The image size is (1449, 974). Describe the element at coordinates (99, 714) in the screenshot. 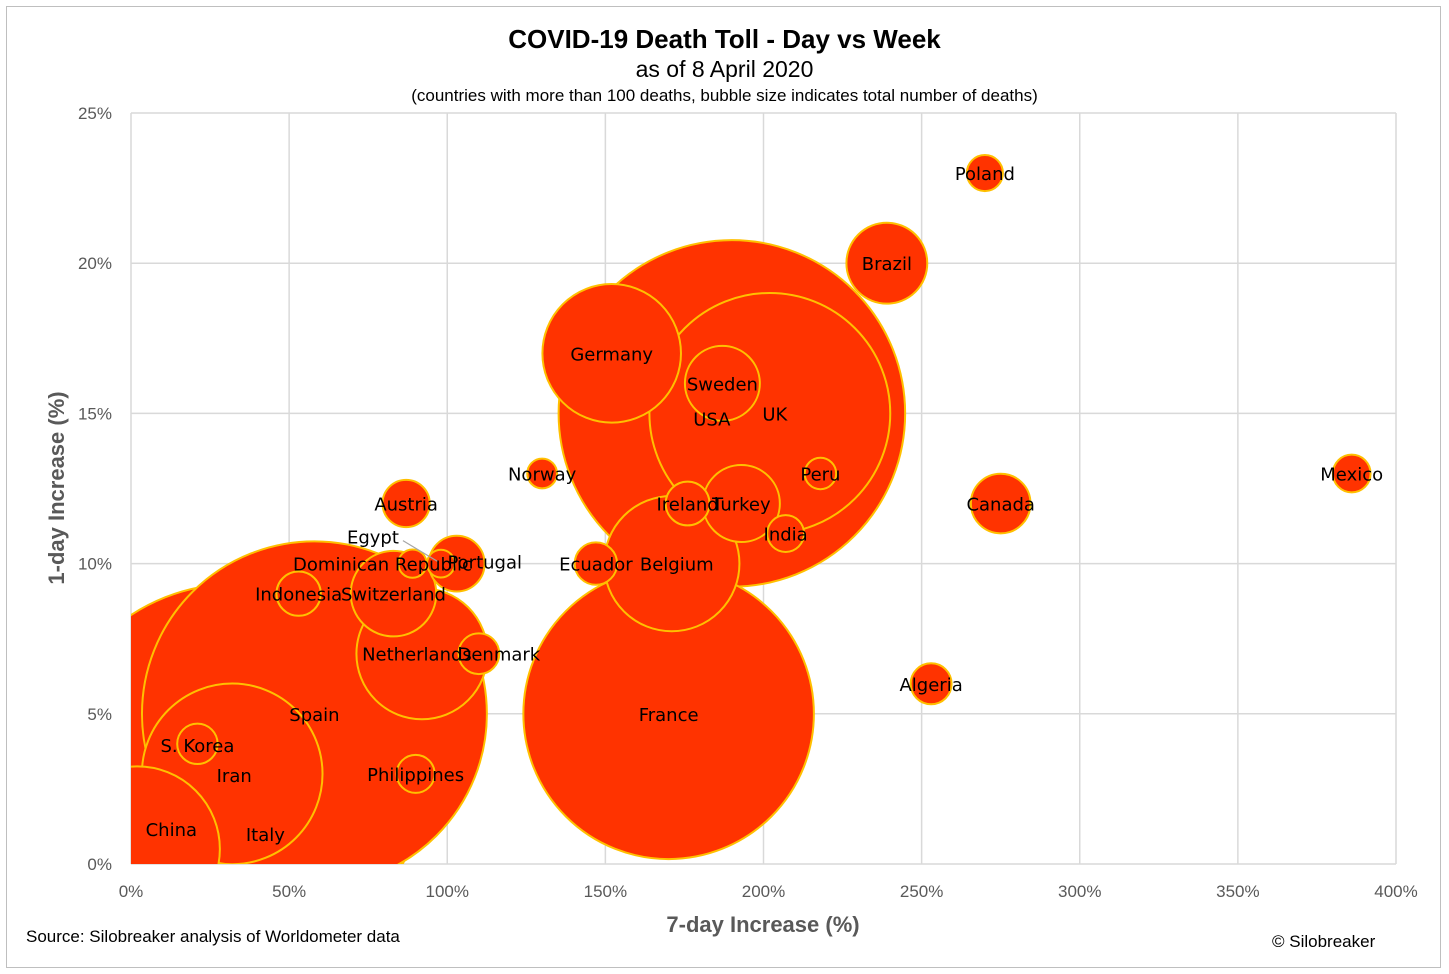

I see `y-tick-label: 5%` at that location.